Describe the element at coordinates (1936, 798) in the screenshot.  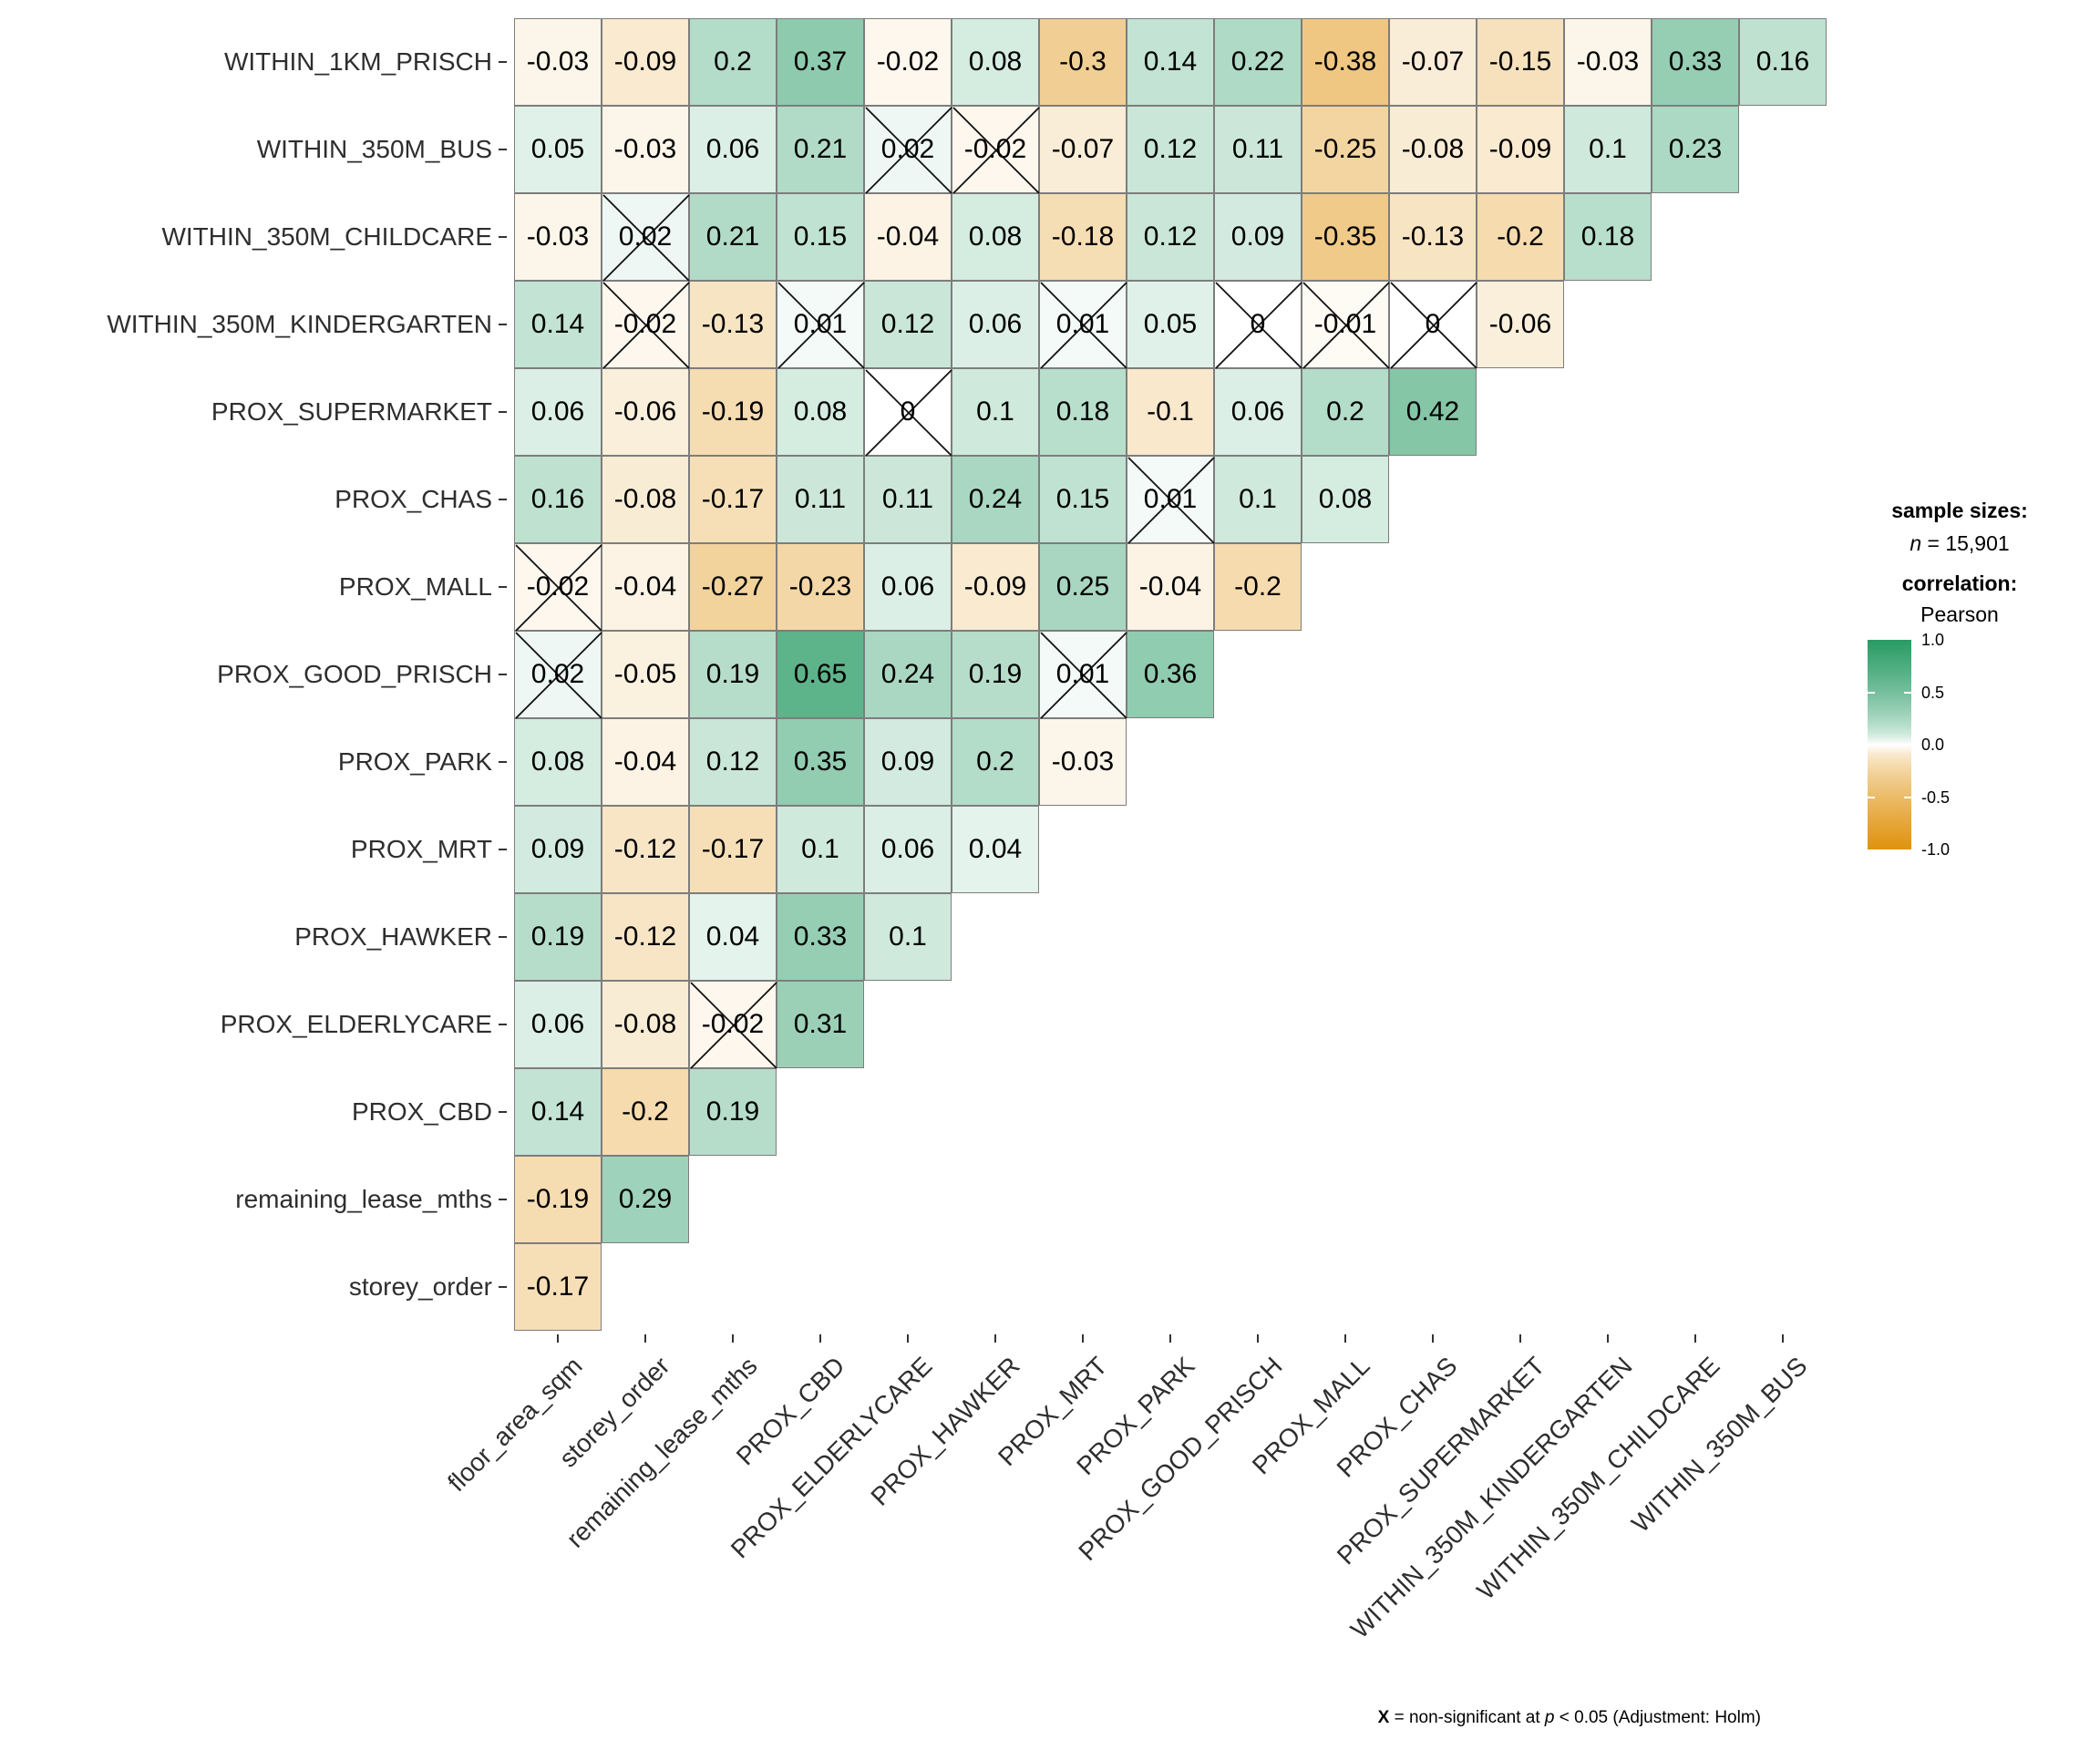
I see `colorbar-tick-label: -0.5` at that location.